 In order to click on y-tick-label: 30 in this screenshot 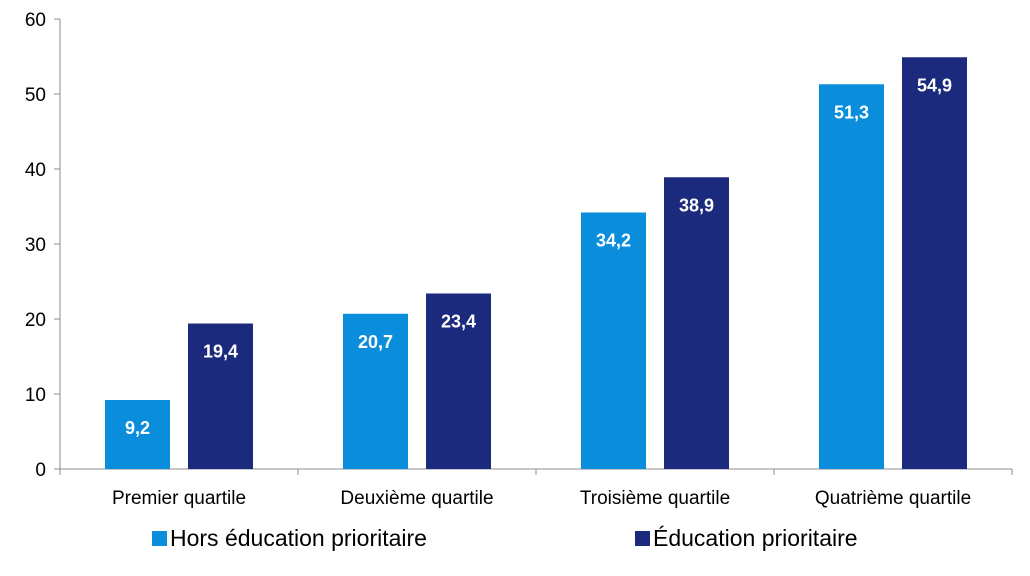, I will do `click(35, 245)`.